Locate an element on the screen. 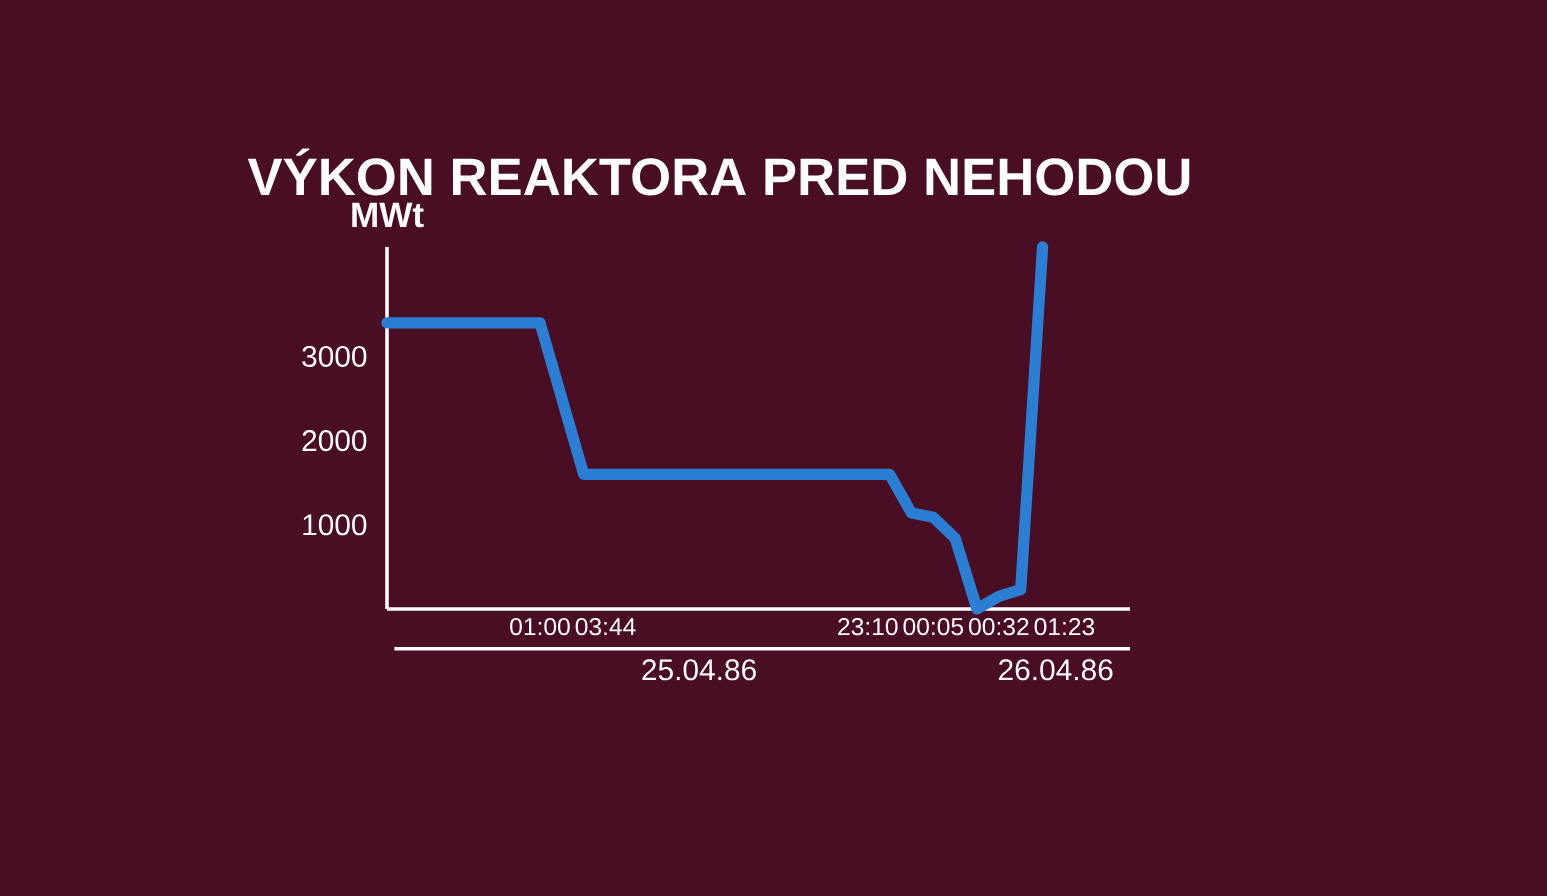  x-tick-label: 23:10 is located at coordinates (868, 626).